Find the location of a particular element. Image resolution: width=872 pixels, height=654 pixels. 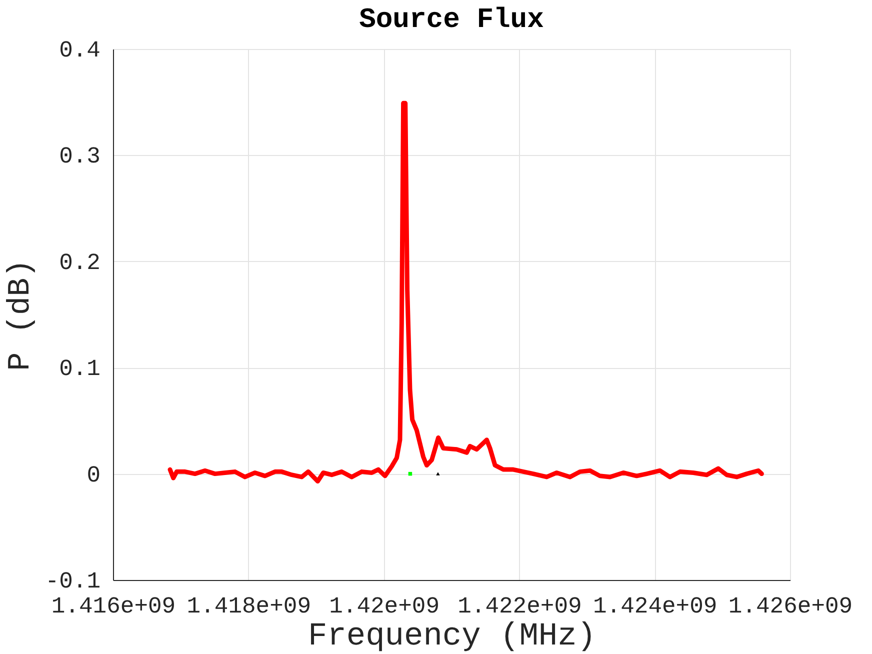

y-tick-label: 0.4 is located at coordinates (79, 51).